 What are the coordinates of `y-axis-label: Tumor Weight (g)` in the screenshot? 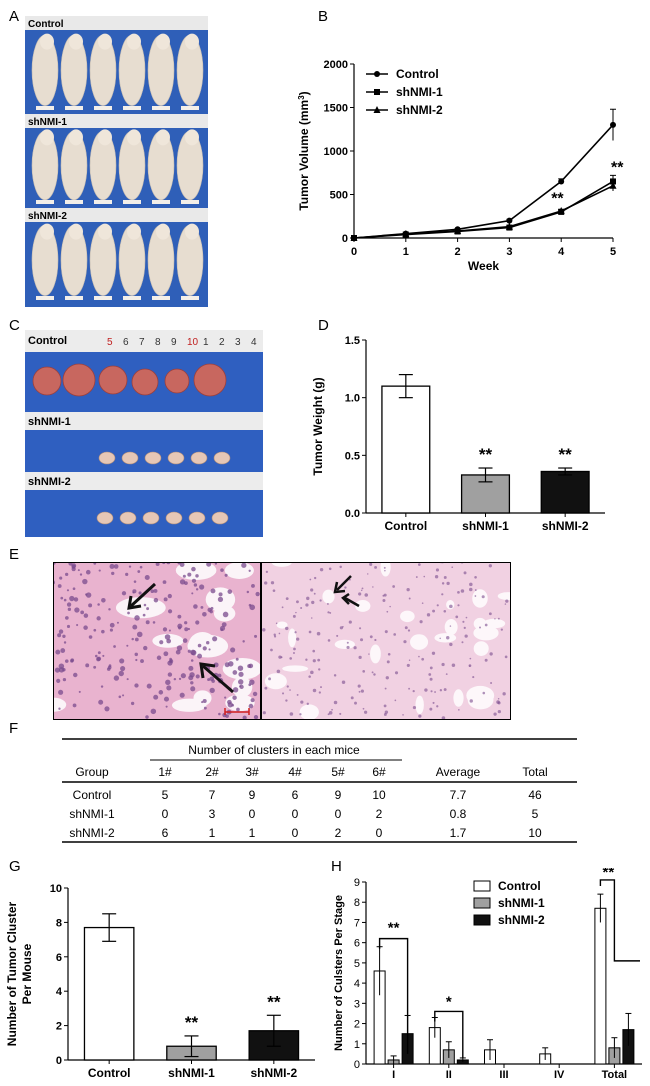 It's located at (318, 426).